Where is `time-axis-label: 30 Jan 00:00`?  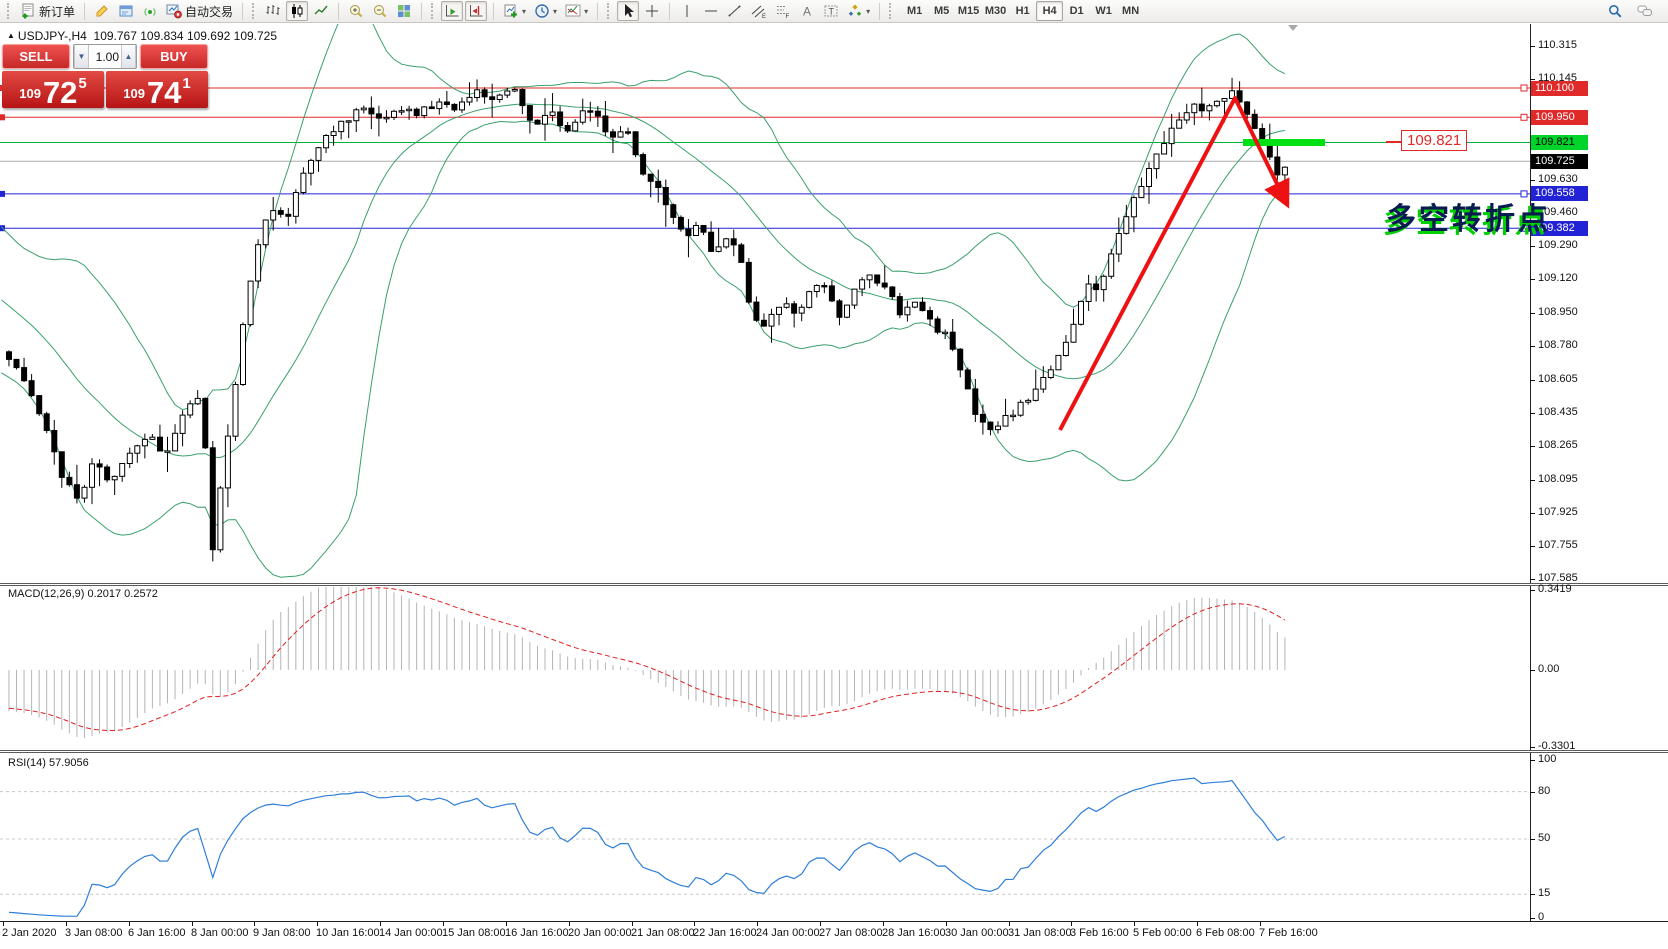
time-axis-label: 30 Jan 00:00 is located at coordinates (977, 933).